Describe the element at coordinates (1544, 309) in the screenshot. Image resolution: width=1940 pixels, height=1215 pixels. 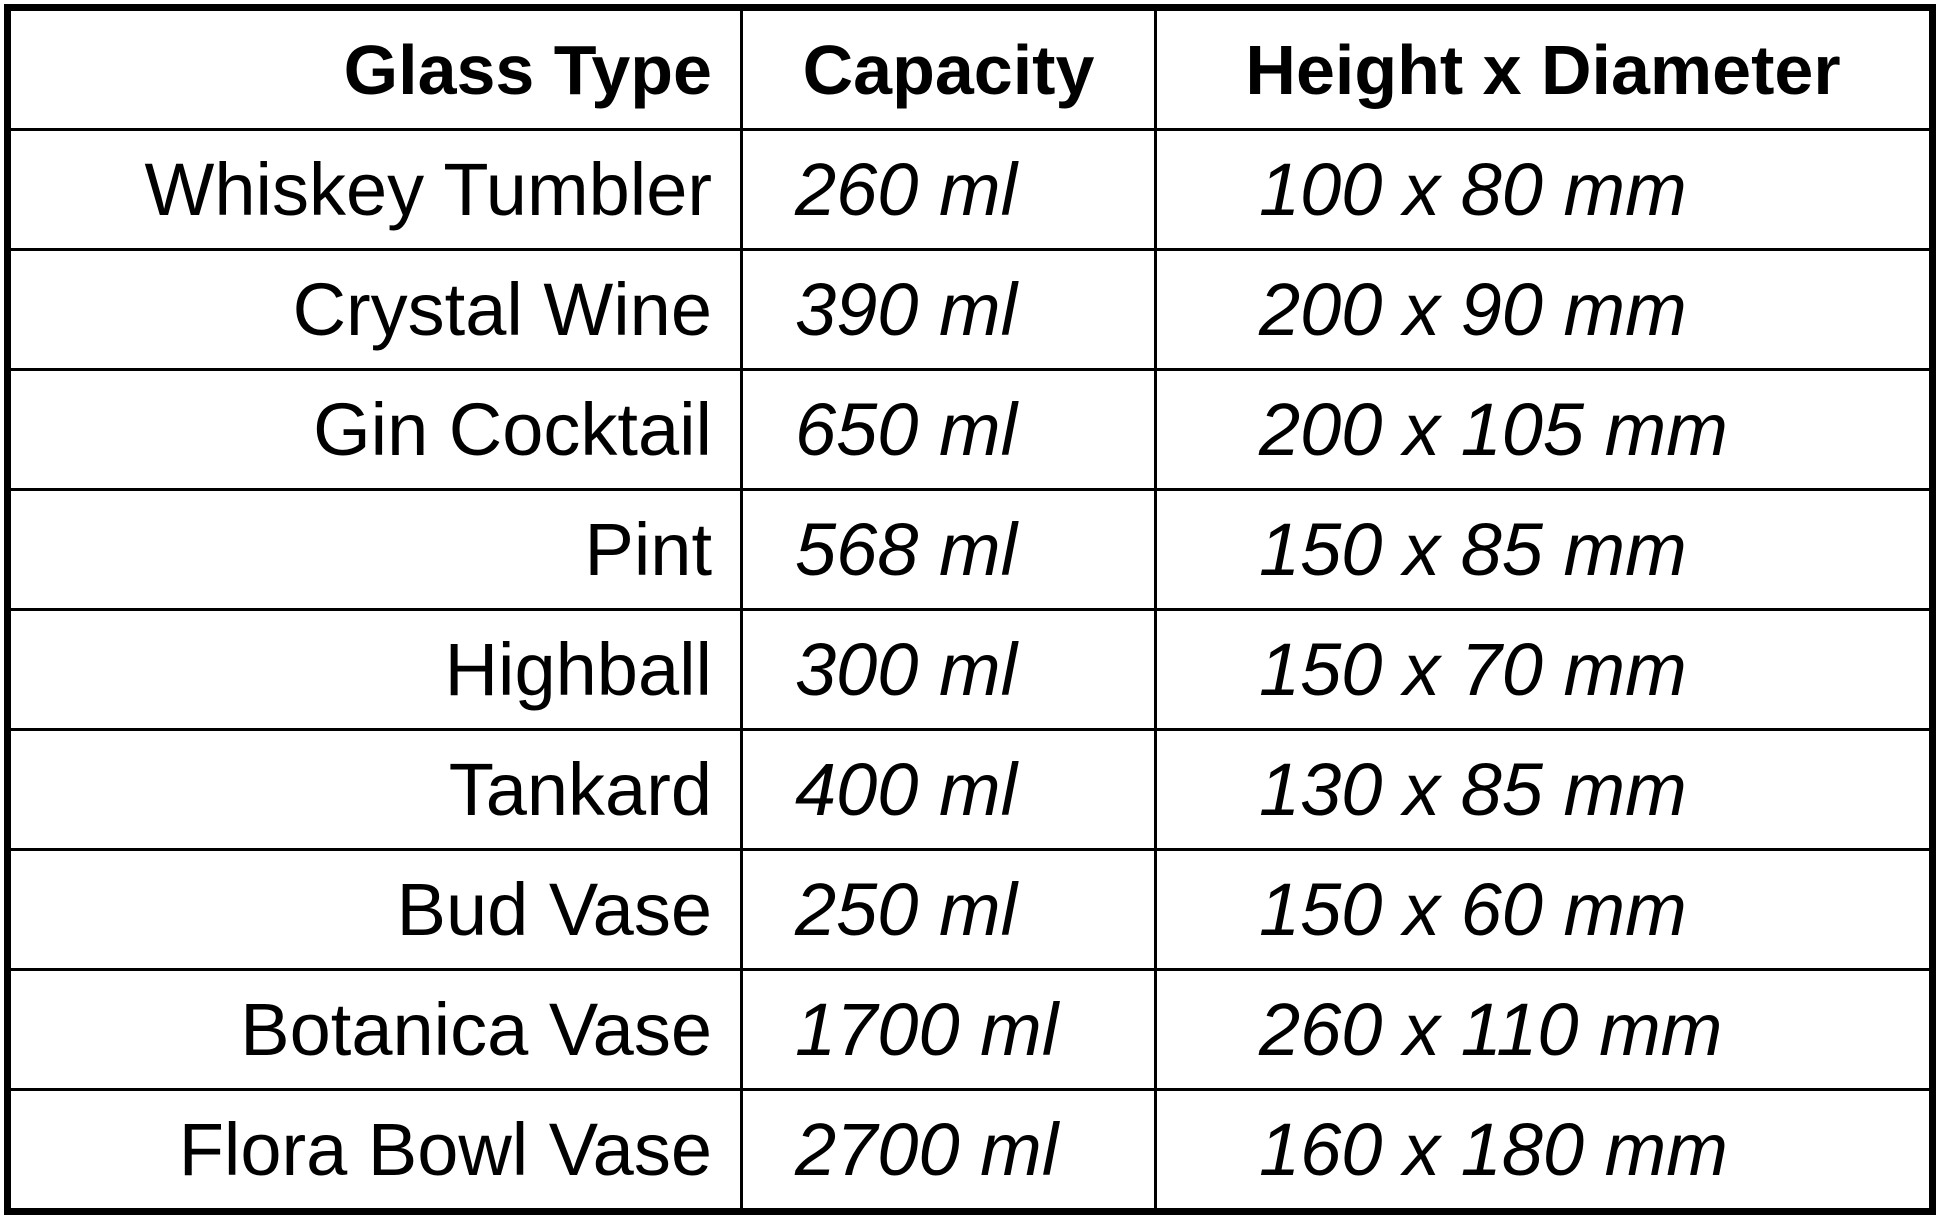
I see `dimensions-cell: 200 x 90 mm` at that location.